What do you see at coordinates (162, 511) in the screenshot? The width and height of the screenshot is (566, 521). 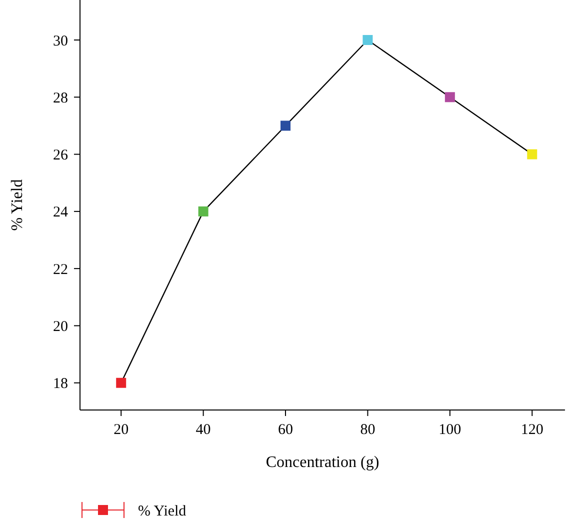 I see `legend-label: % Yield` at bounding box center [162, 511].